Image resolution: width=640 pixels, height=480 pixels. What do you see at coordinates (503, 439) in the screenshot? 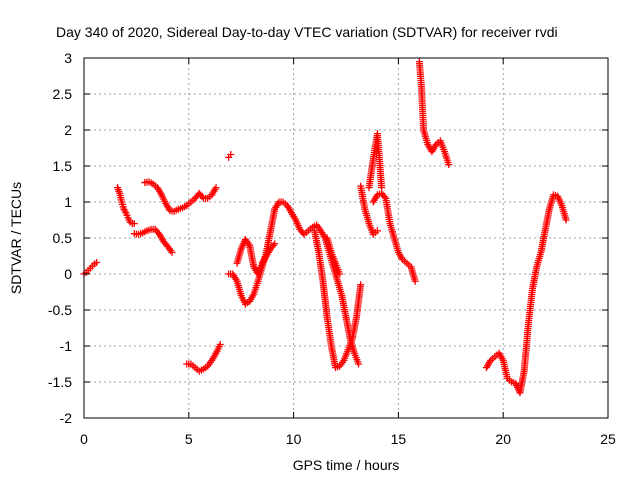
I see `x-tick-label: 20` at bounding box center [503, 439].